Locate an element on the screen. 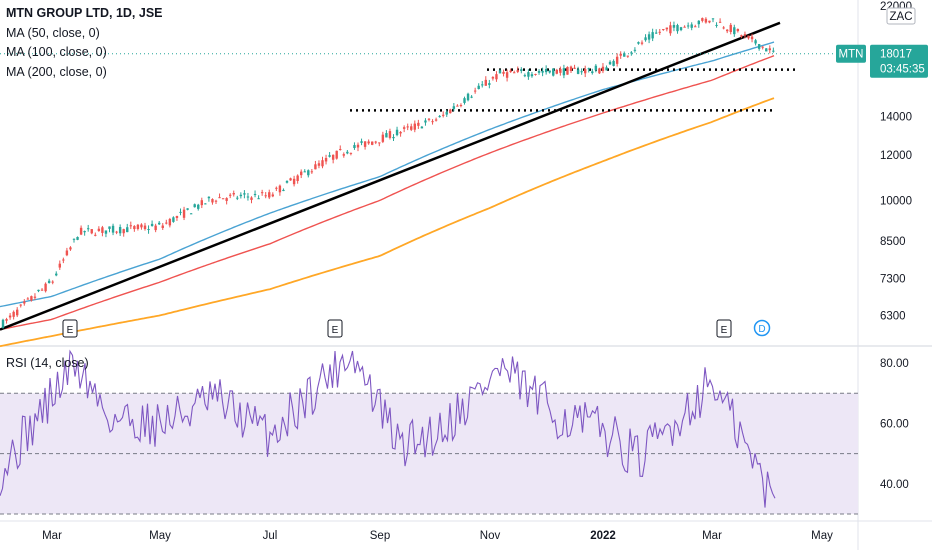 The image size is (932, 550). rsi-tick-label: 40.00 is located at coordinates (894, 485).